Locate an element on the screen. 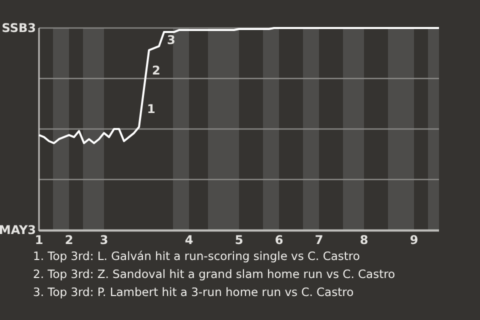 The image size is (480, 320). annotation: 1 is located at coordinates (151, 109).